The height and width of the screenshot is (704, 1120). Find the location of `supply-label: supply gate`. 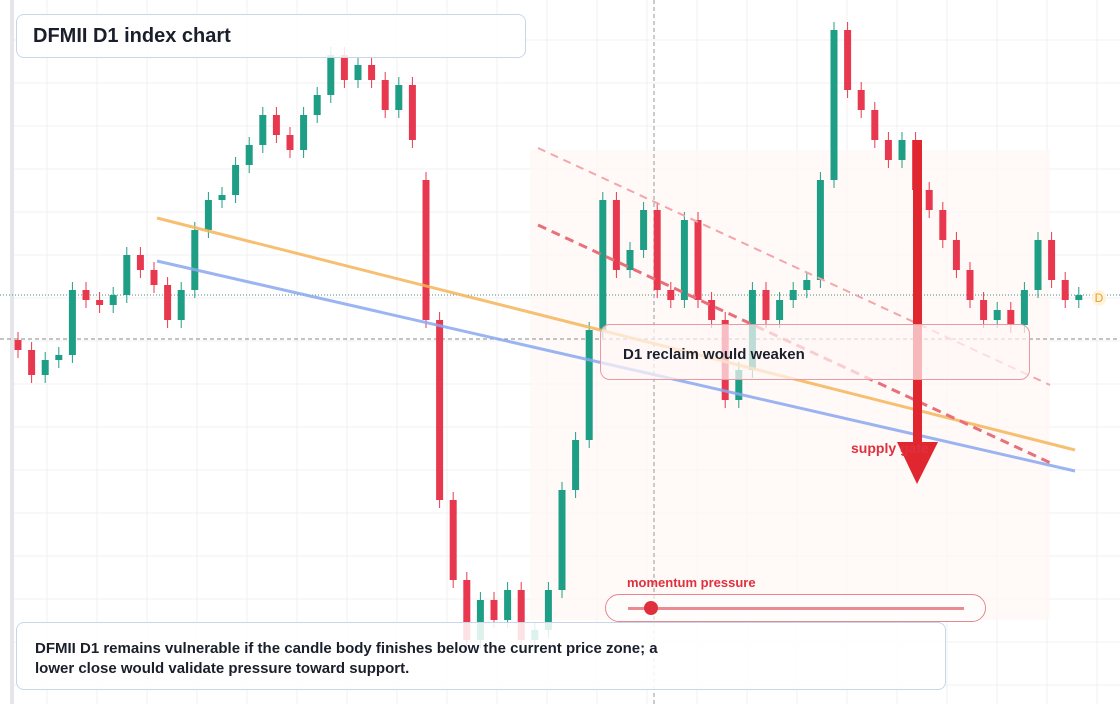

supply-label: supply gate is located at coordinates (890, 448).